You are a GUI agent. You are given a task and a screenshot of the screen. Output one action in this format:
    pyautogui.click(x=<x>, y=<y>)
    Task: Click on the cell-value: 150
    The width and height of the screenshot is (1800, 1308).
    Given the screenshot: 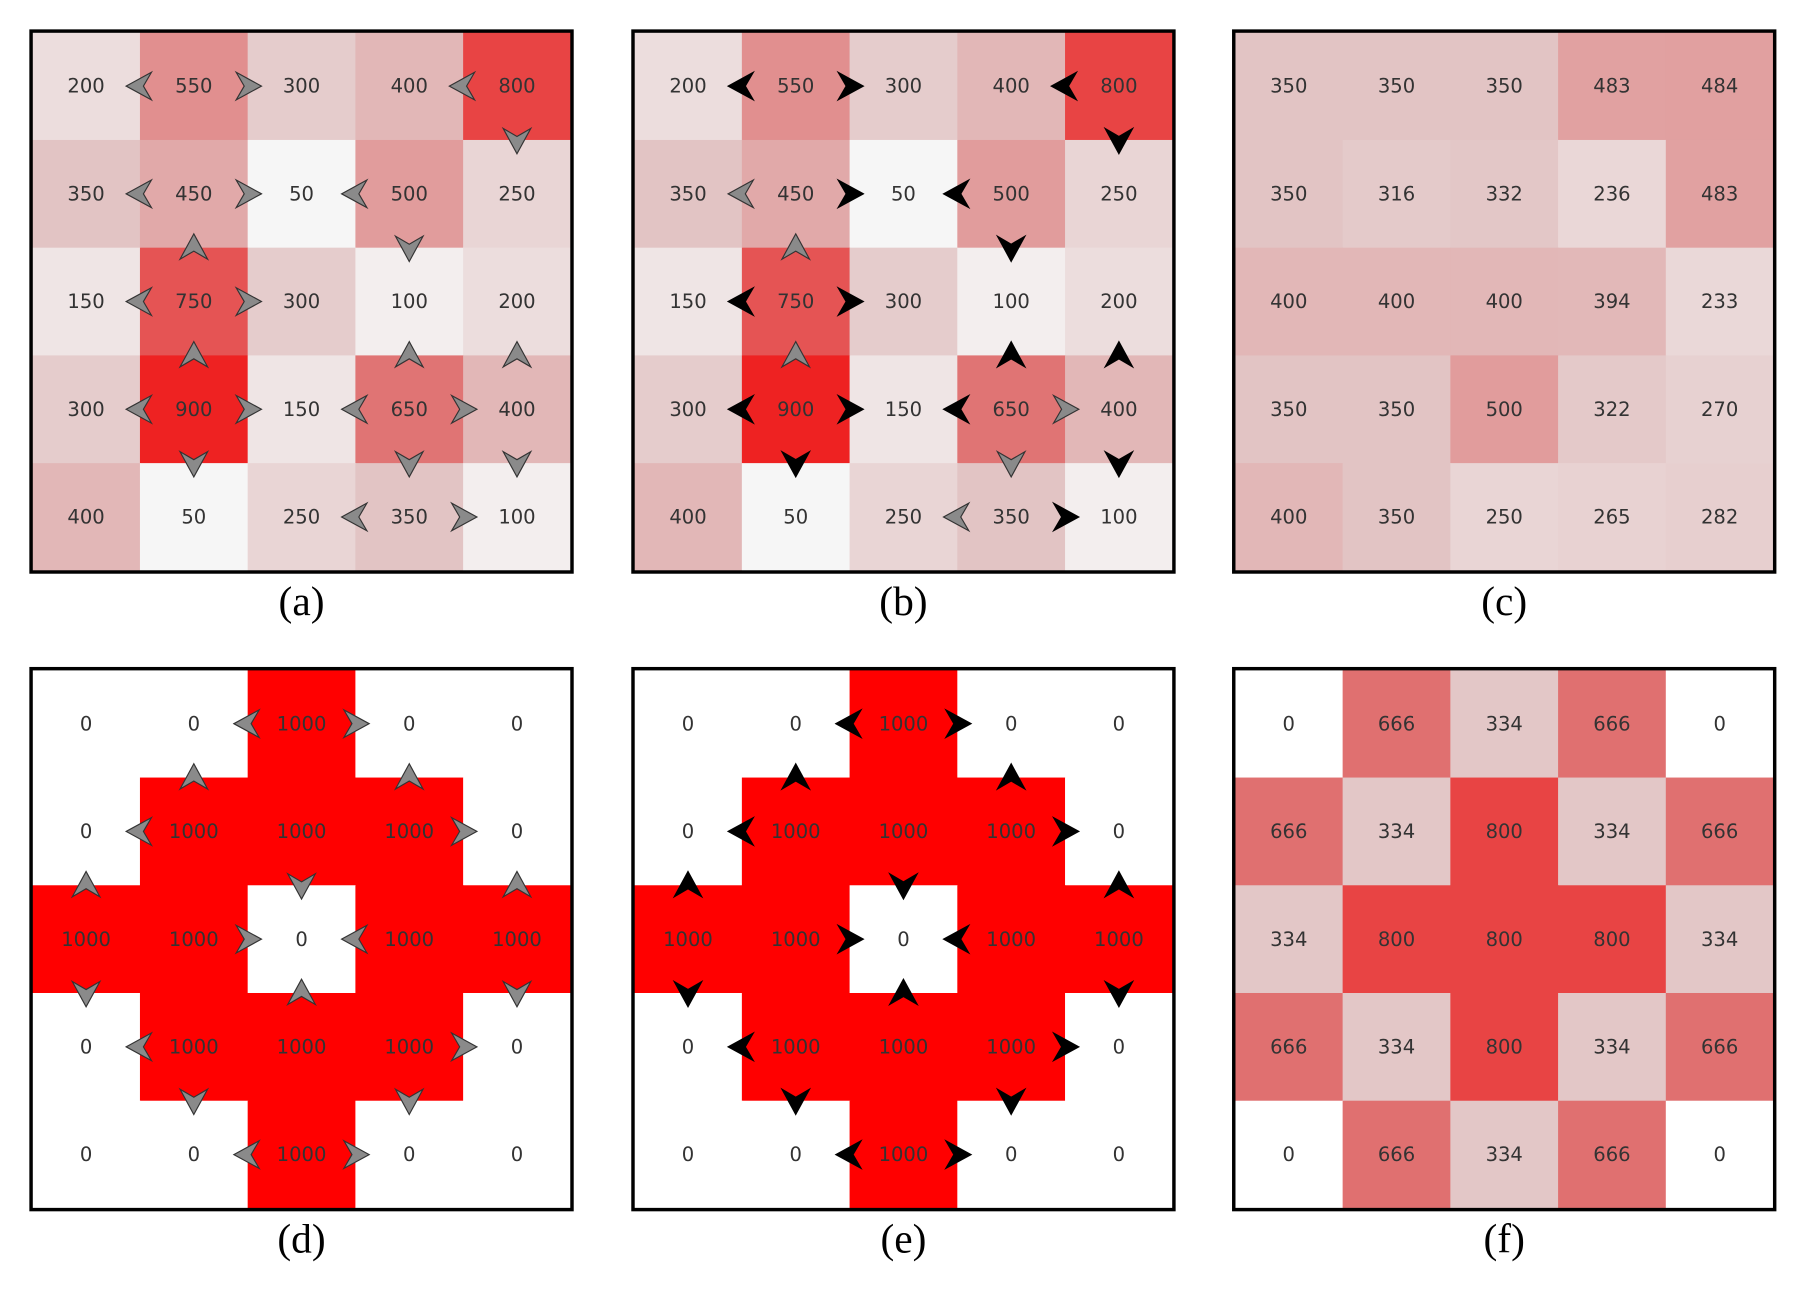 What is the action you would take?
    pyautogui.click(x=903, y=409)
    